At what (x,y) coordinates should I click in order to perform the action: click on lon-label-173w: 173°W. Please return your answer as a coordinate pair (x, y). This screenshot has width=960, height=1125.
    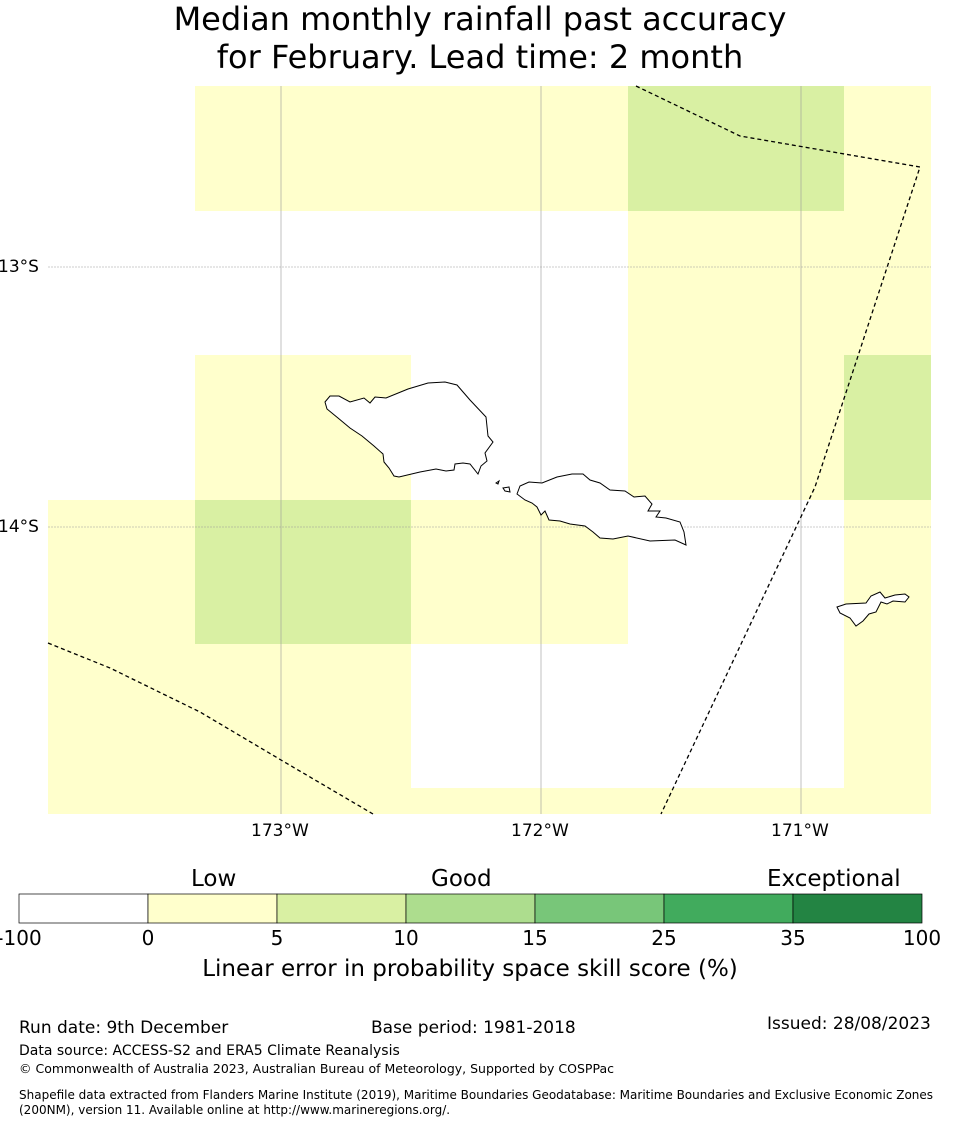
    Looking at the image, I should click on (280, 831).